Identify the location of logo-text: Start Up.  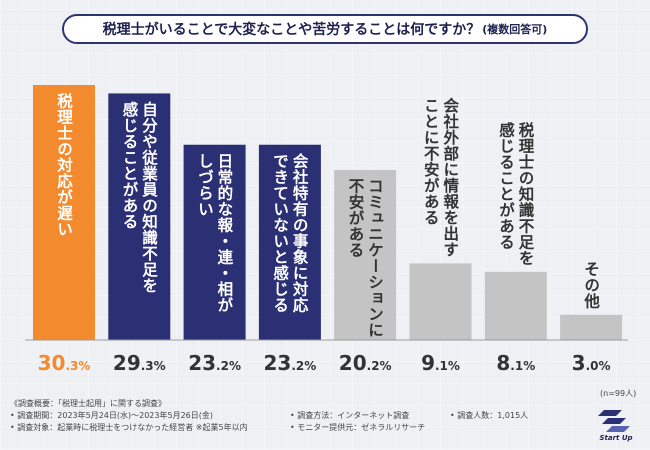
(616, 438).